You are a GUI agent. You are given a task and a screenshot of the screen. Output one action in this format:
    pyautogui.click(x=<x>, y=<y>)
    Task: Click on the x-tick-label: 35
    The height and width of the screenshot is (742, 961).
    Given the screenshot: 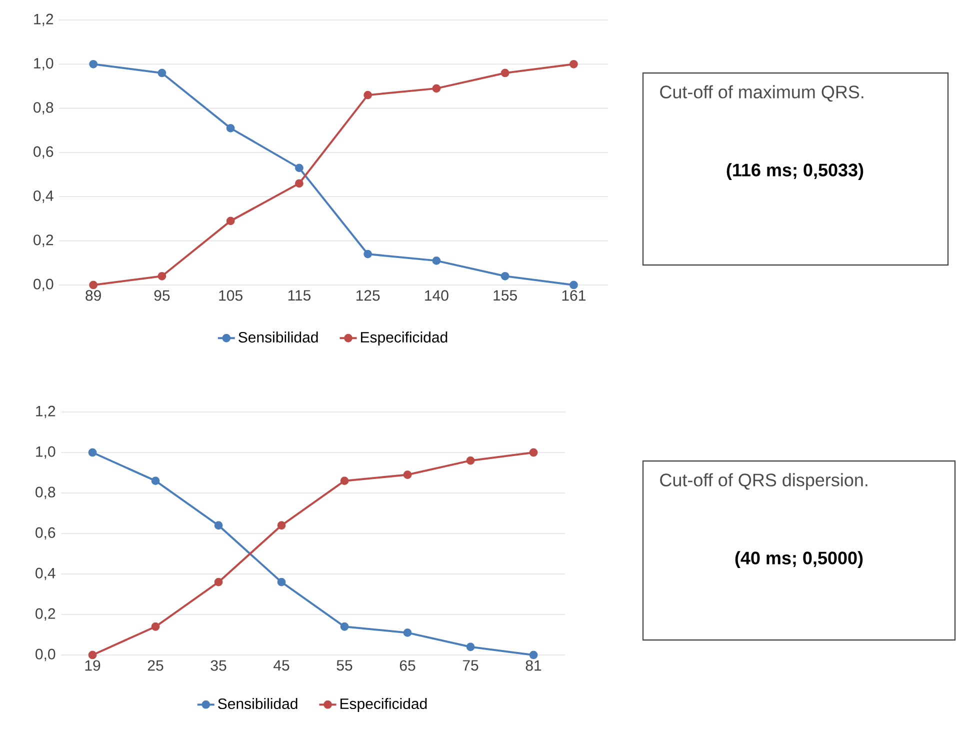 What is the action you would take?
    pyautogui.click(x=218, y=665)
    